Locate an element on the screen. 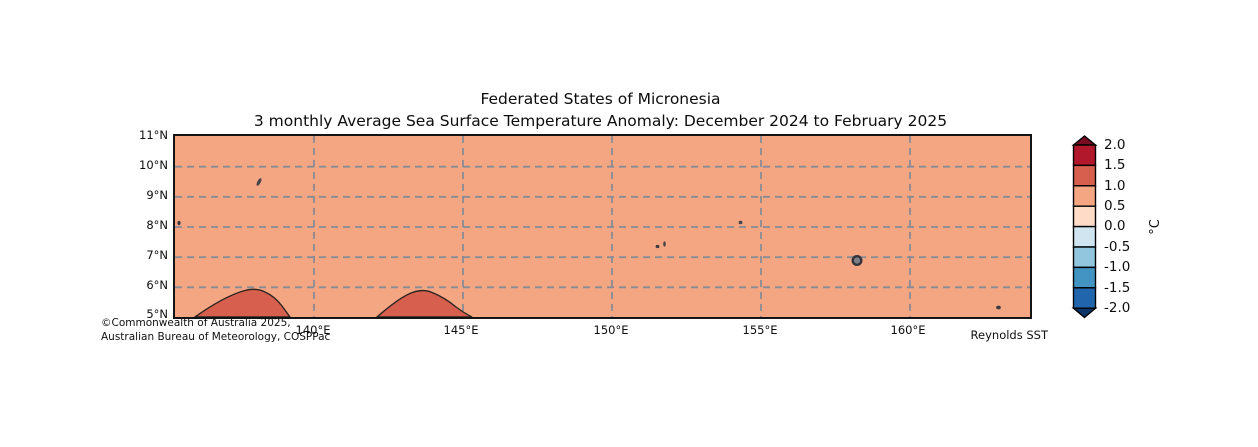 The width and height of the screenshot is (1258, 447). cbar-tick-2.0: 2.0 is located at coordinates (1115, 145).